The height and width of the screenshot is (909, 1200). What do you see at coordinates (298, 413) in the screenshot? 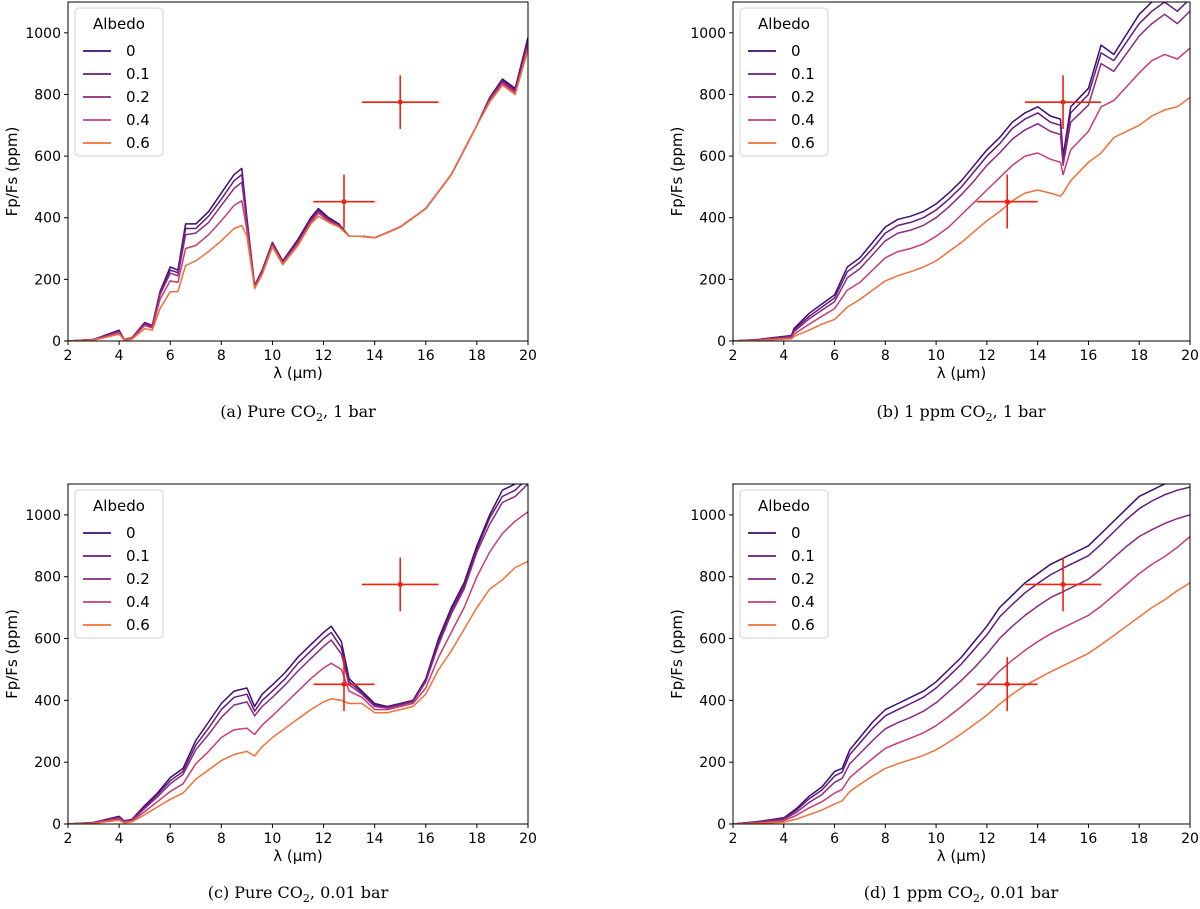
I see `caption-a: (a) Pure CO2, 1 bar` at bounding box center [298, 413].